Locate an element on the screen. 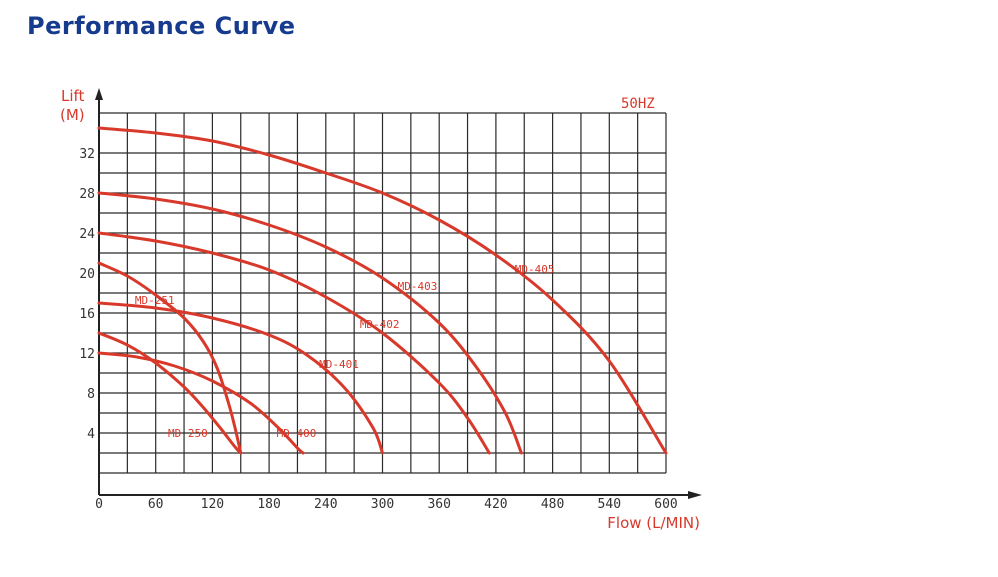  x-tick-label: 180 is located at coordinates (268, 504).